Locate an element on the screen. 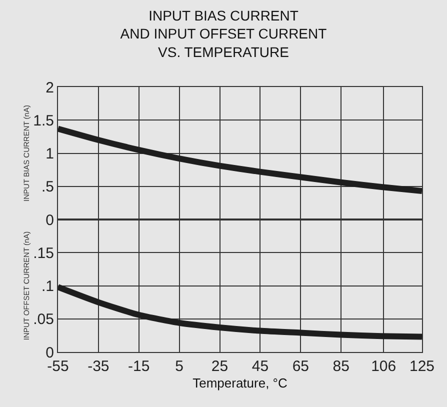 The image size is (447, 407). x-tick-label: -35 is located at coordinates (99, 366).